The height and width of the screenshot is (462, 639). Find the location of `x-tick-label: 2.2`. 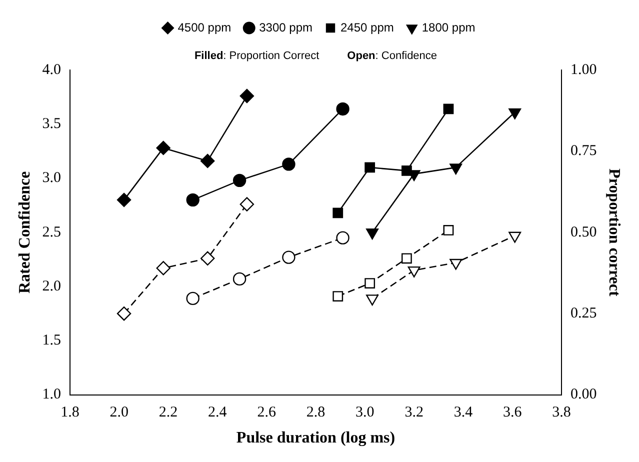

x-tick-label: 2.2 is located at coordinates (168, 412).